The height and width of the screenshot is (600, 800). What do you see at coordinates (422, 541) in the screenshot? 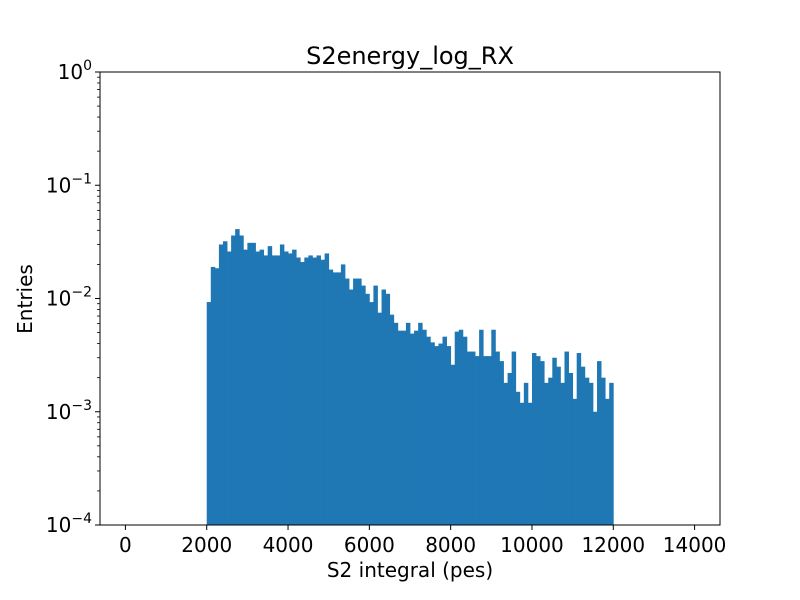
I see `x-axis-ticks: 0 2000 4000 6000 8000 10000 12000 14000` at bounding box center [422, 541].